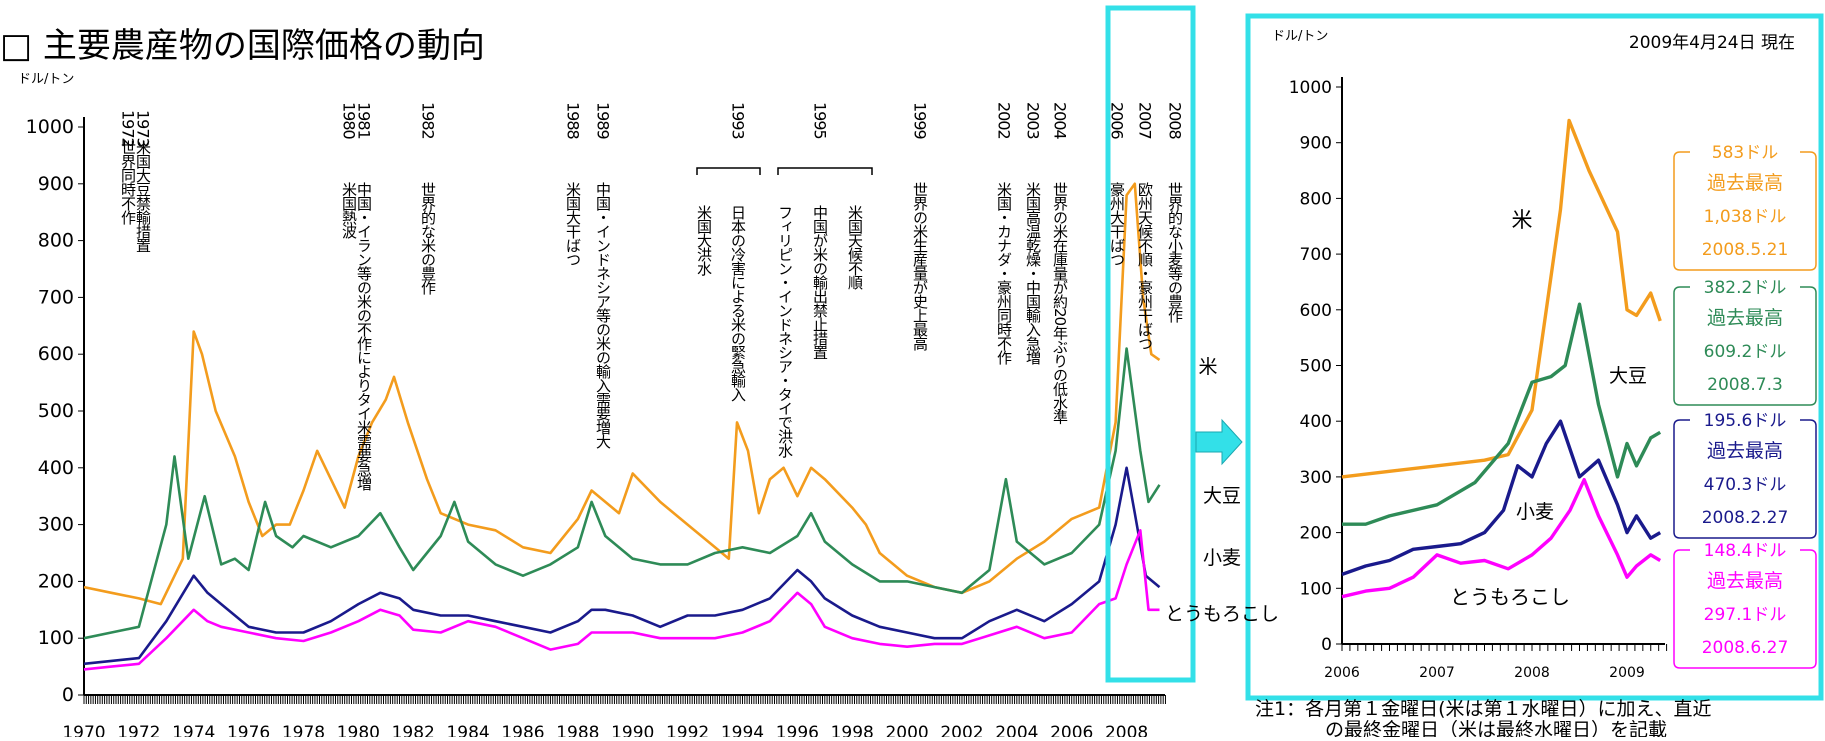 The width and height of the screenshot is (1825, 741). What do you see at coordinates (920, 121) in the screenshot?
I see `event-year: 1999` at bounding box center [920, 121].